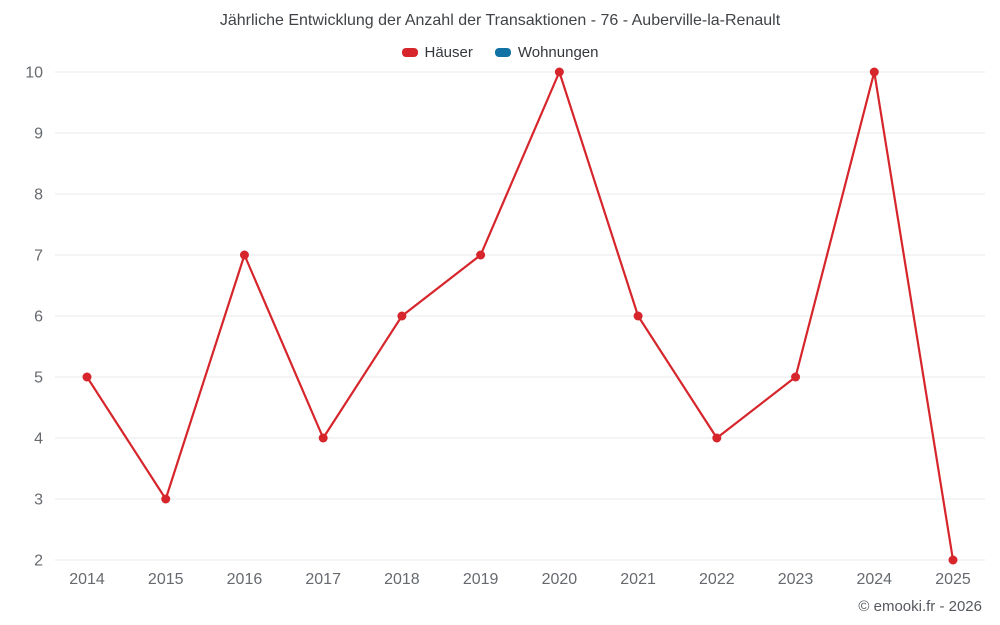  Describe the element at coordinates (38, 195) in the screenshot. I see `y-tick-label: 8` at that location.